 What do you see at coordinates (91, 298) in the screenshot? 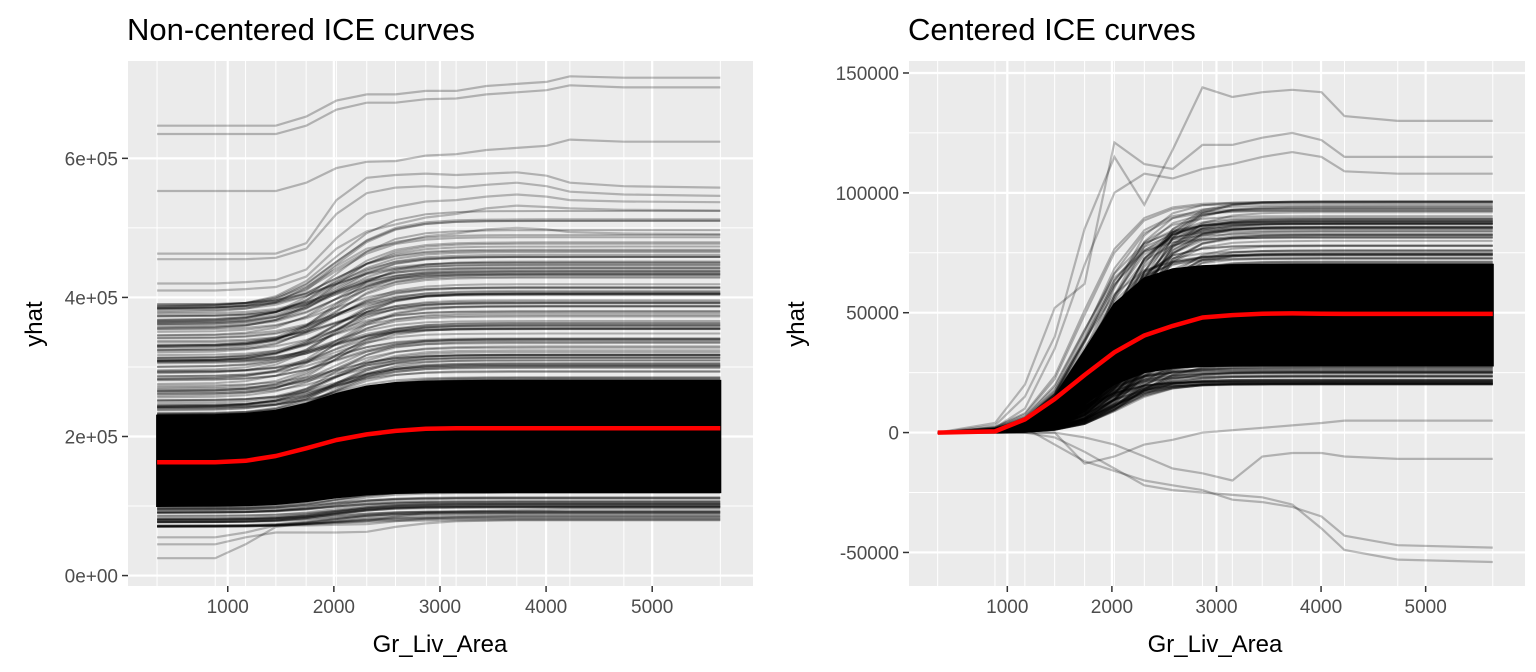
I see `y-tick-label: 4e+05` at bounding box center [91, 298].